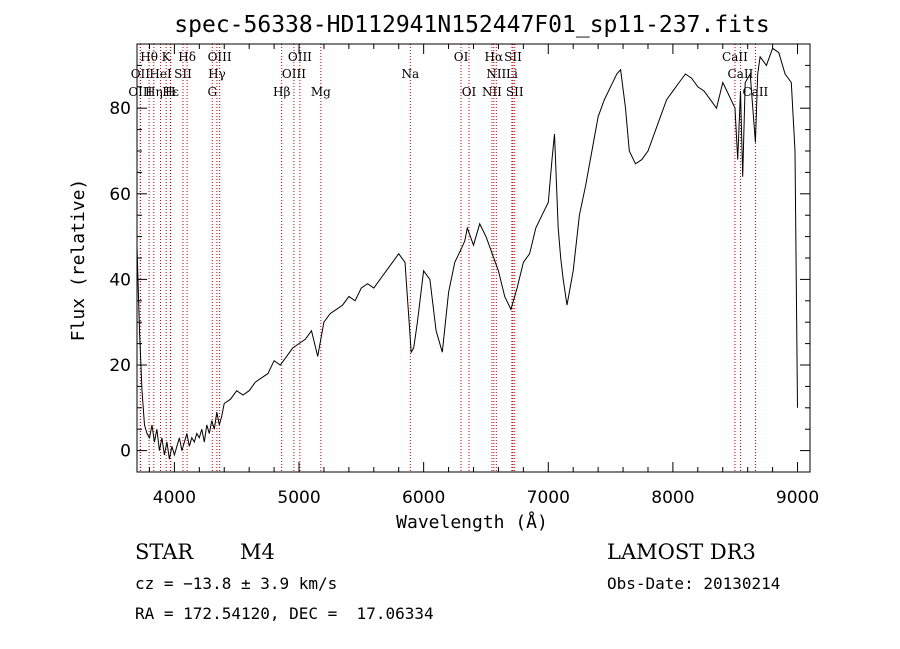  Describe the element at coordinates (548, 498) in the screenshot. I see `x-tick-label: 7000` at that location.